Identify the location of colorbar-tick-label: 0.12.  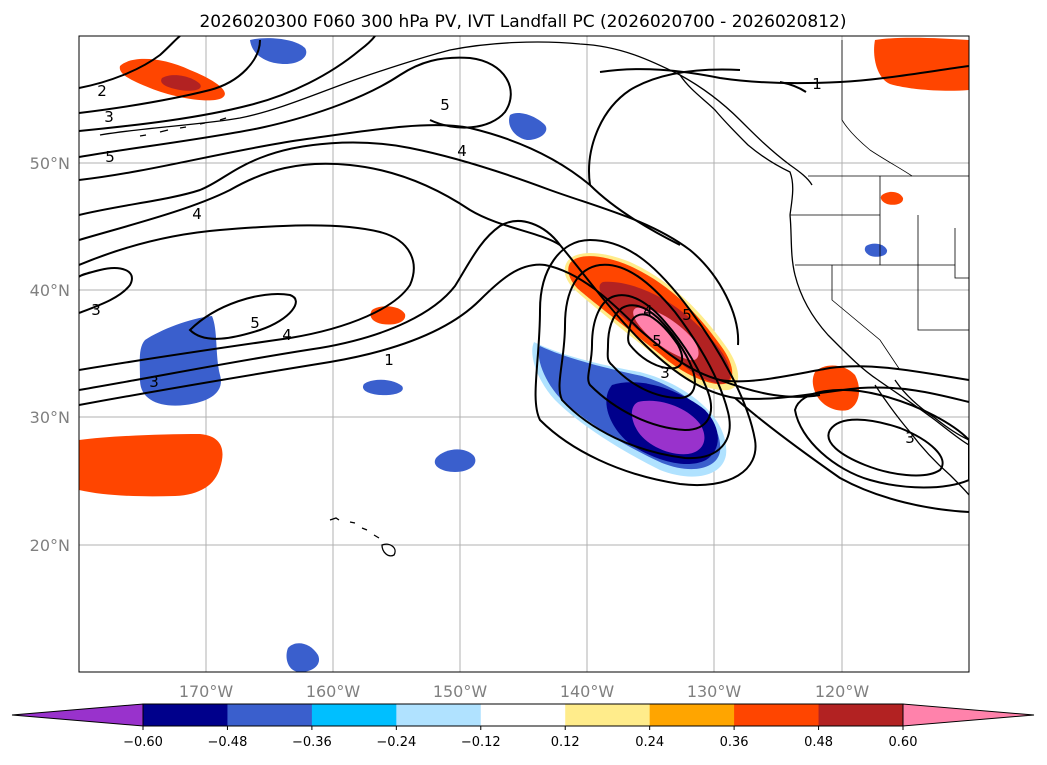
(565, 742).